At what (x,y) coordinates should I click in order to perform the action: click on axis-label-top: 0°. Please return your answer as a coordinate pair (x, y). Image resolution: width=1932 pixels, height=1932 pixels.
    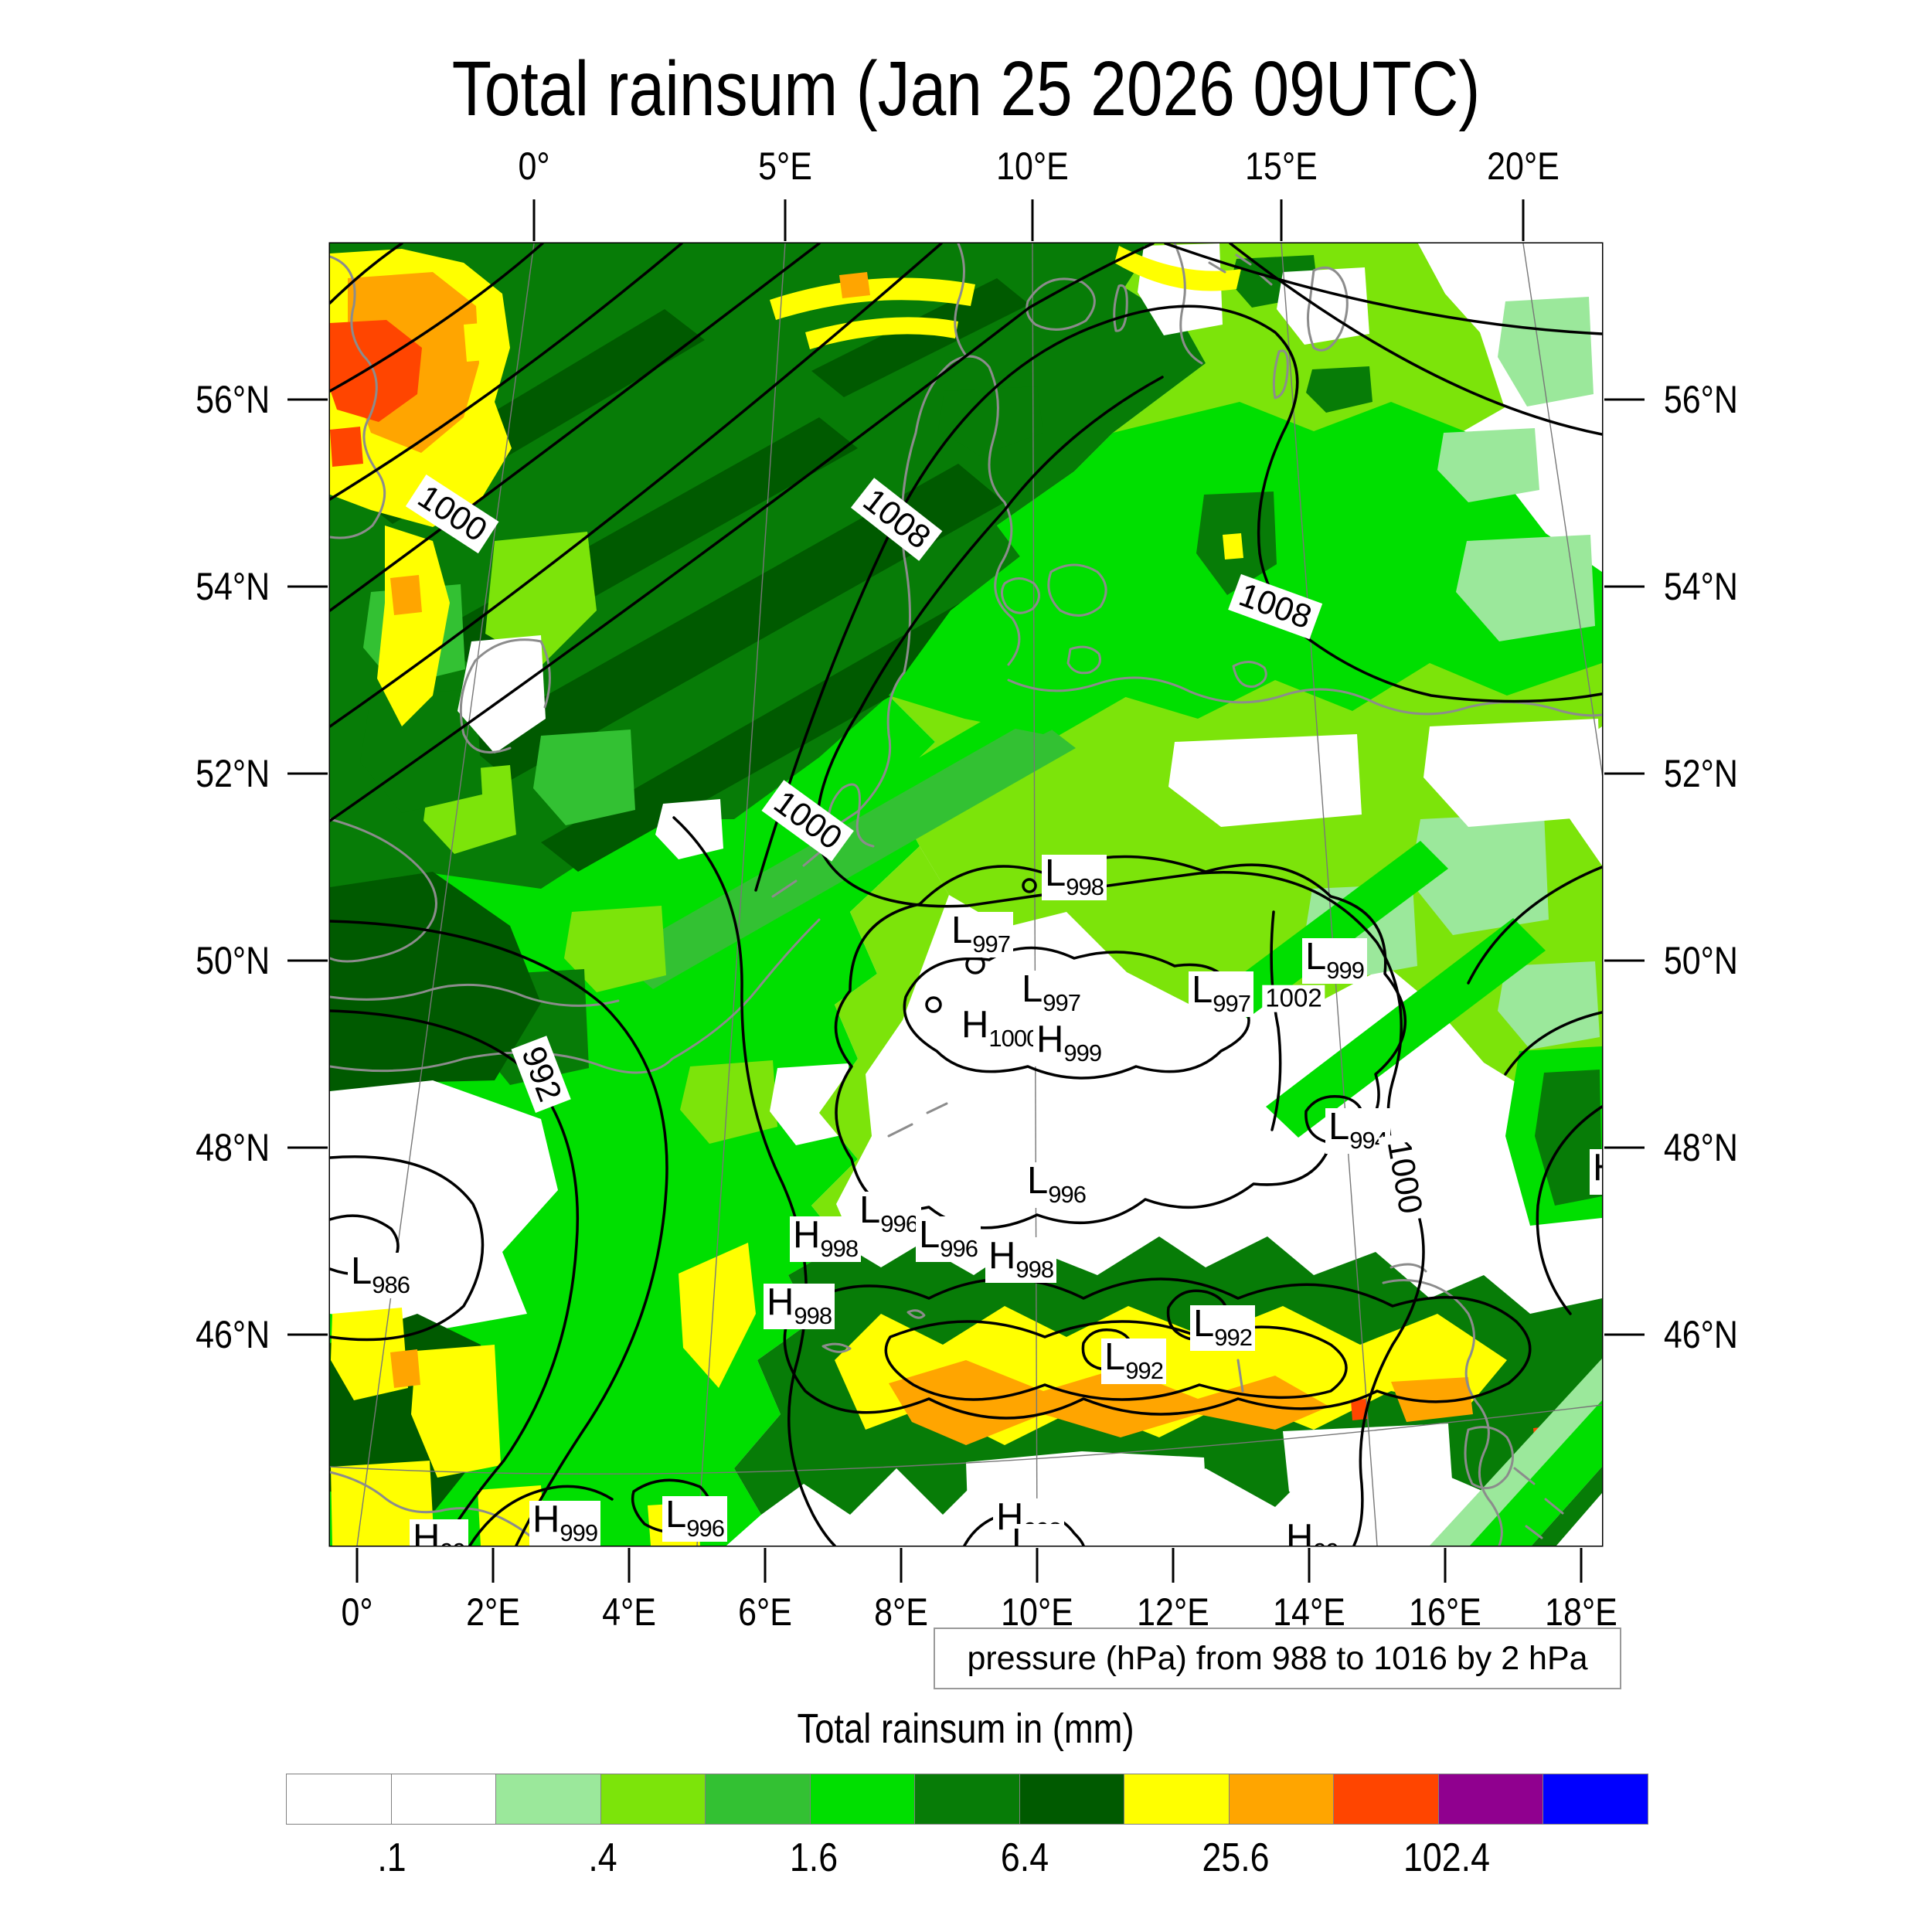
    Looking at the image, I should click on (534, 167).